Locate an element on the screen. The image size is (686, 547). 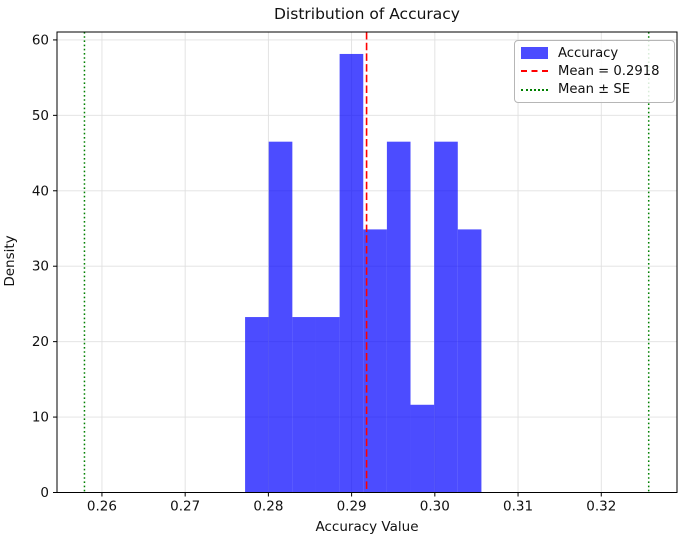
x-tick-label: 0.28 is located at coordinates (268, 507).